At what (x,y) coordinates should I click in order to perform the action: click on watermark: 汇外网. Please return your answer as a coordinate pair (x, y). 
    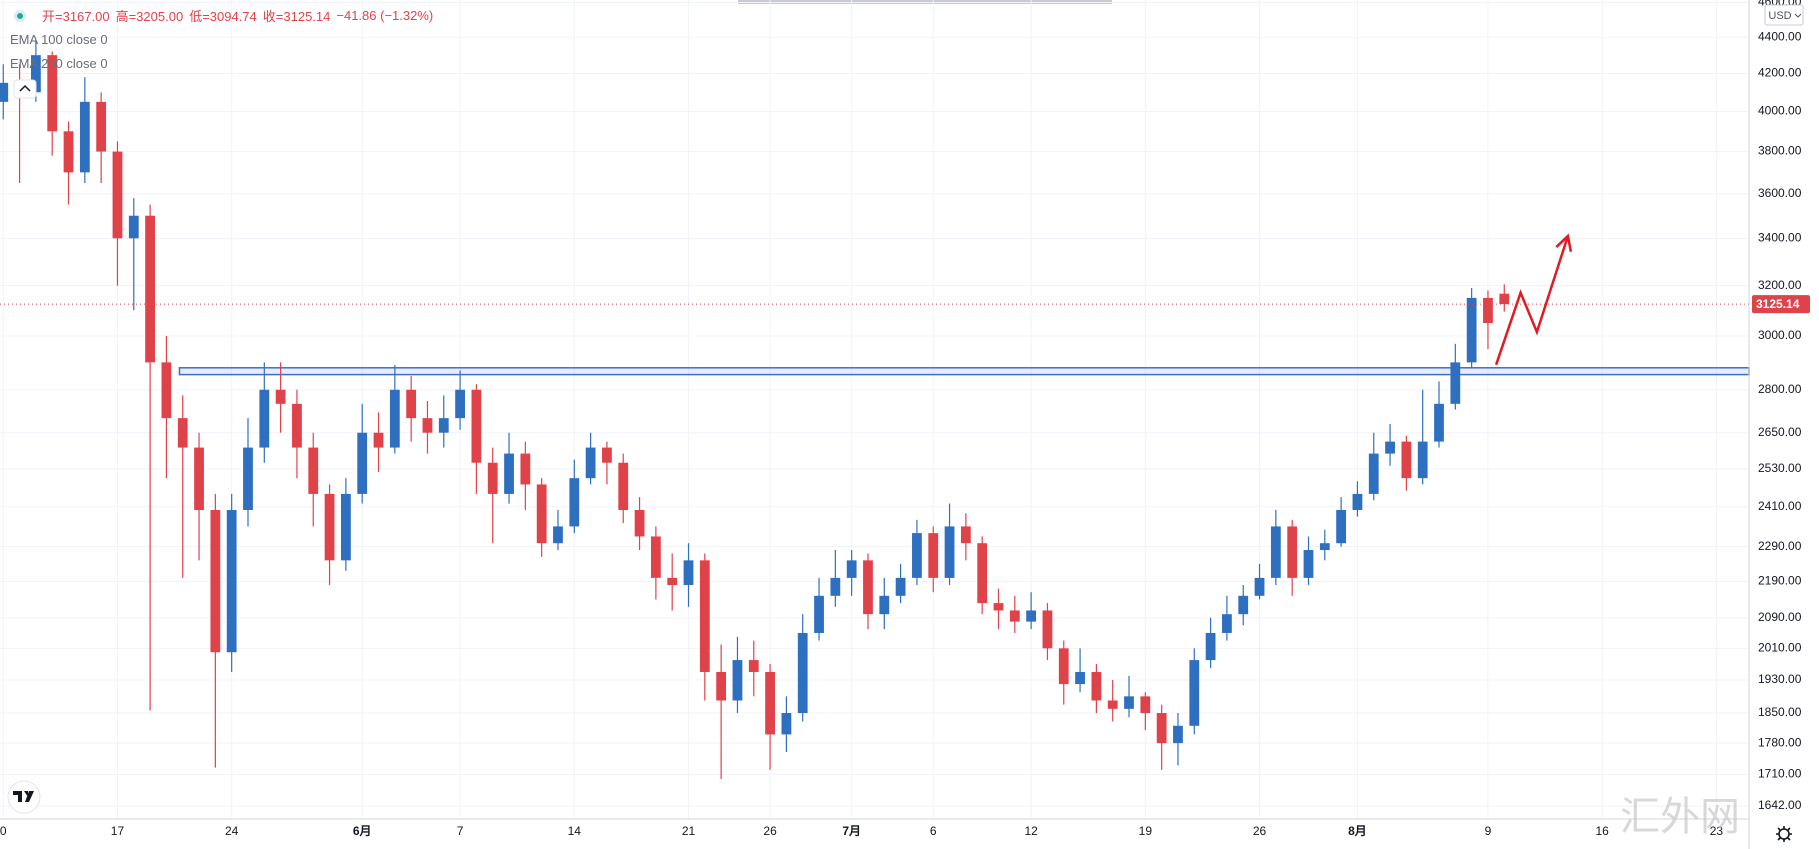
    Looking at the image, I should click on (1680, 817).